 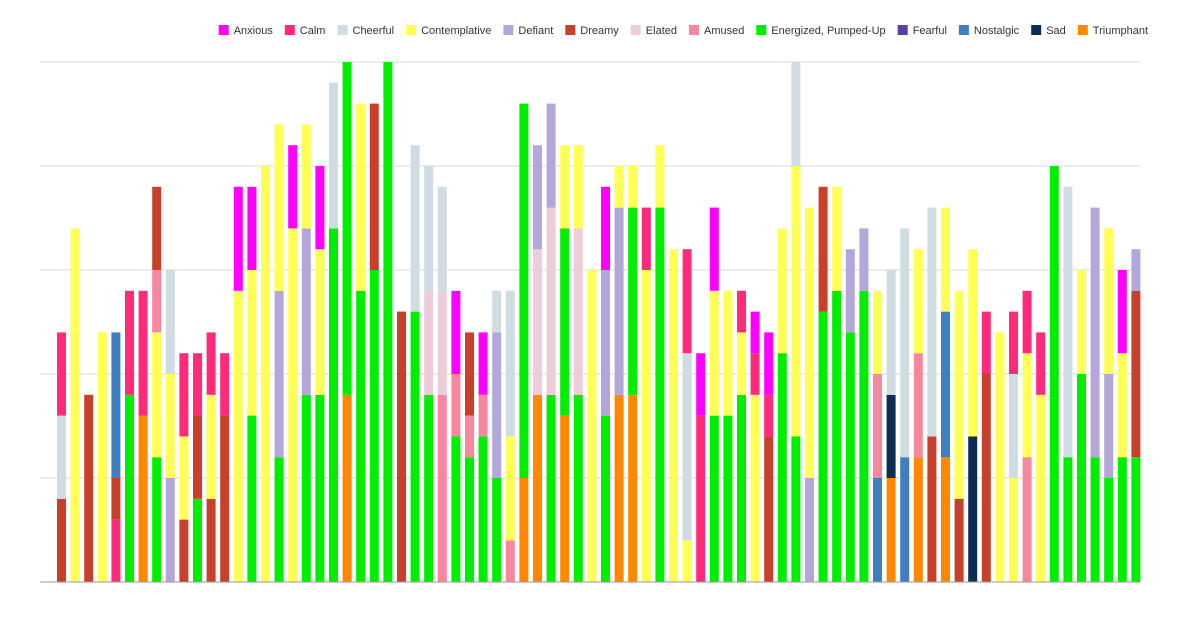 What do you see at coordinates (1112, 31) in the screenshot?
I see `legend-item: Triumphant` at bounding box center [1112, 31].